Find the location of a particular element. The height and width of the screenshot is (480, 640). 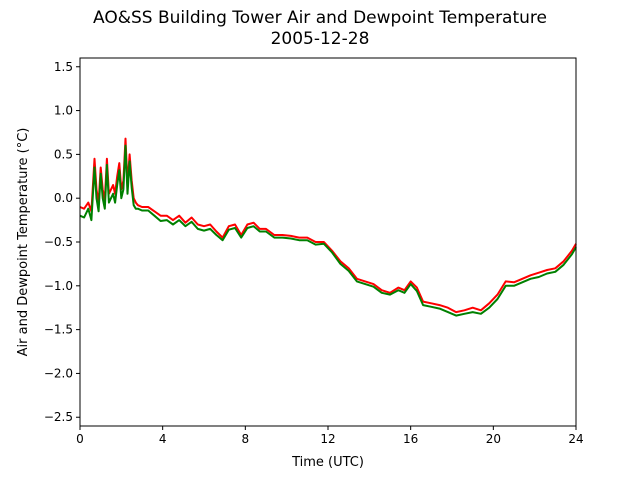

x-tick-label: 20 is located at coordinates (493, 439).